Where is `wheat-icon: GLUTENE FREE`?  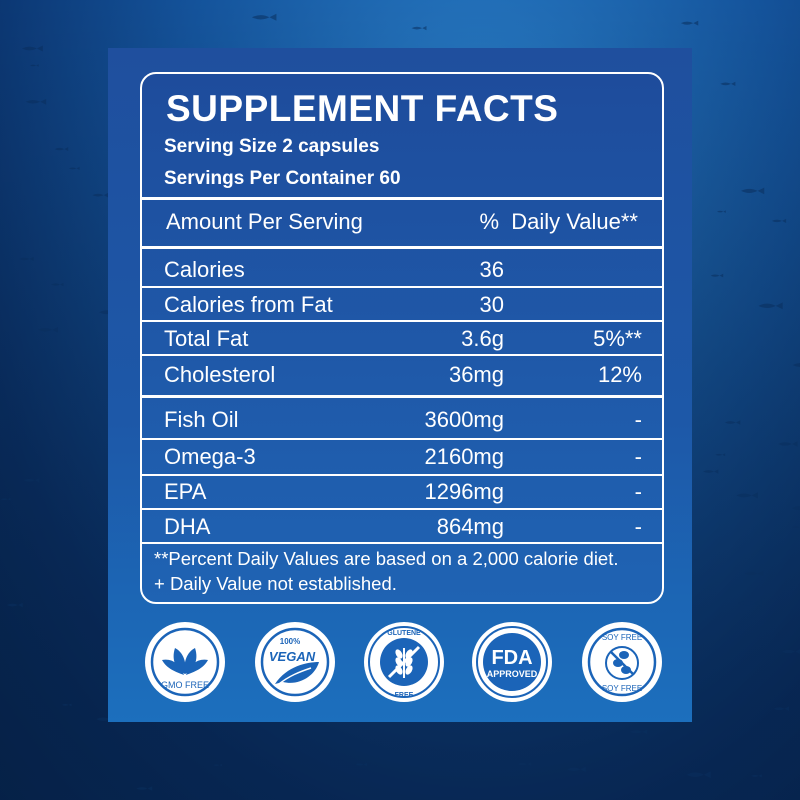 wheat-icon: GLUTENE FREE is located at coordinates (404, 662).